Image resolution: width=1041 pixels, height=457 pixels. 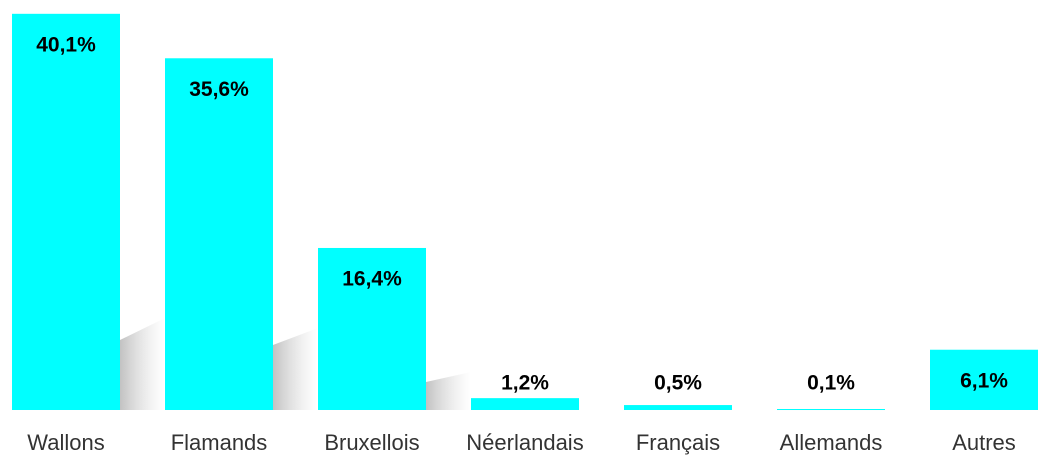 I want to click on x-tick-label: Allemands, so click(x=831, y=442).